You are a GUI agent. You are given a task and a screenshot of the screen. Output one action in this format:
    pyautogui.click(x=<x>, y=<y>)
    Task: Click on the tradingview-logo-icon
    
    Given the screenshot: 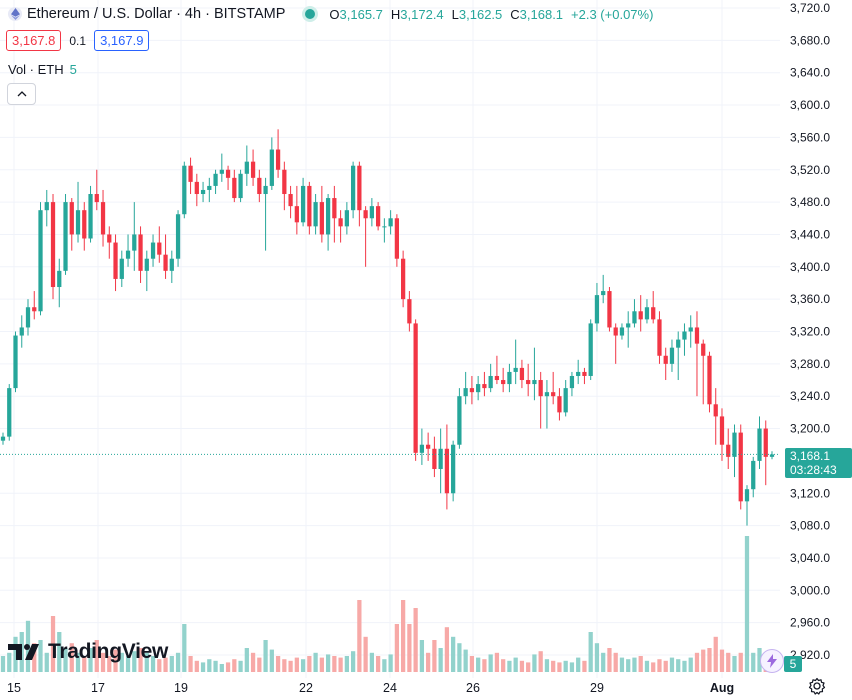 What is the action you would take?
    pyautogui.click(x=23, y=652)
    